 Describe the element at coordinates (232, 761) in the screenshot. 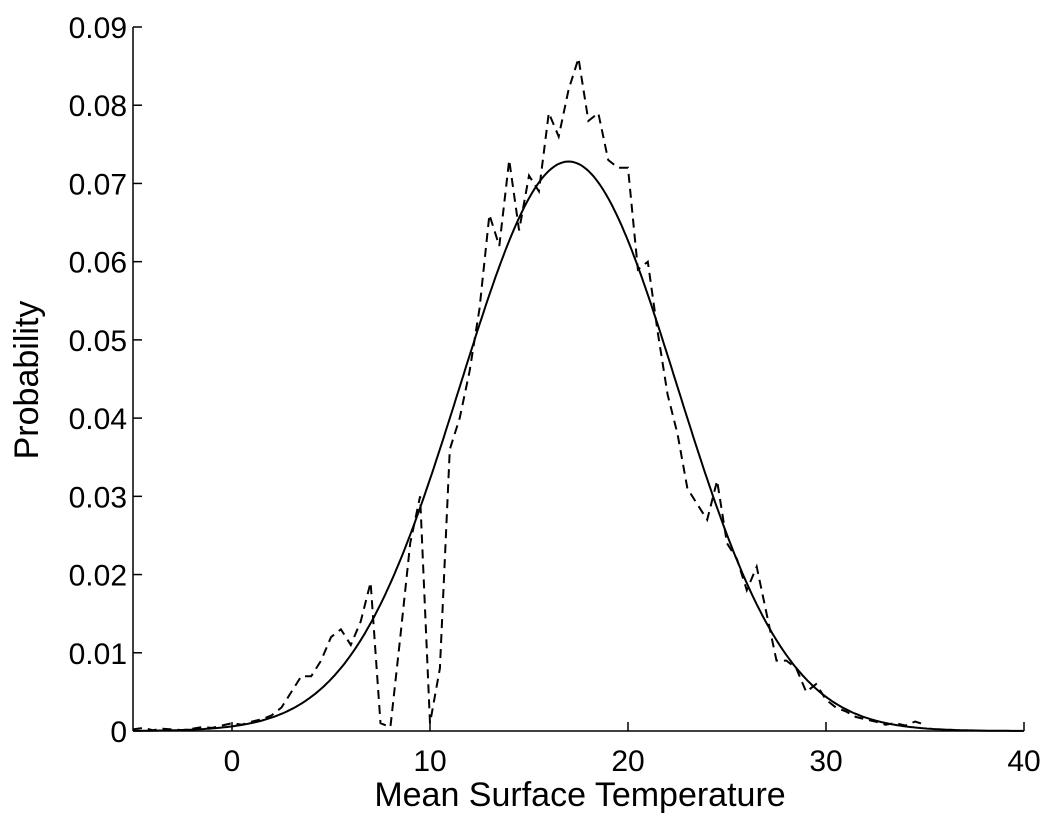

I see `x-tick-label: 0` at that location.